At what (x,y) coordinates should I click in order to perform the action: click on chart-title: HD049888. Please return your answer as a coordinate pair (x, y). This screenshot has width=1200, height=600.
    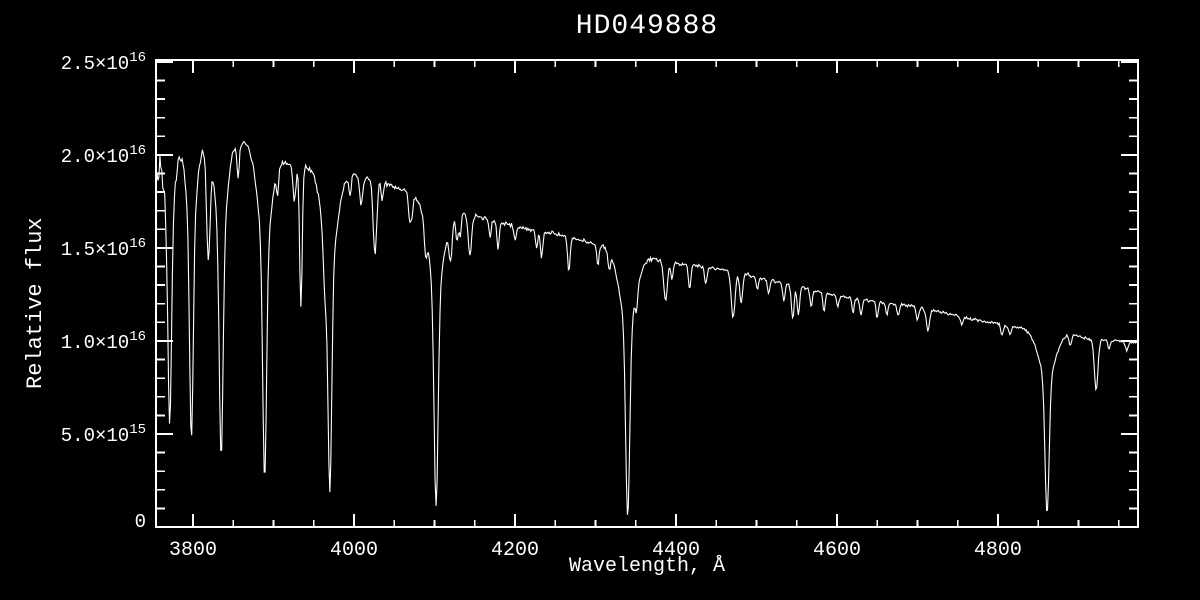
    Looking at the image, I should click on (647, 26).